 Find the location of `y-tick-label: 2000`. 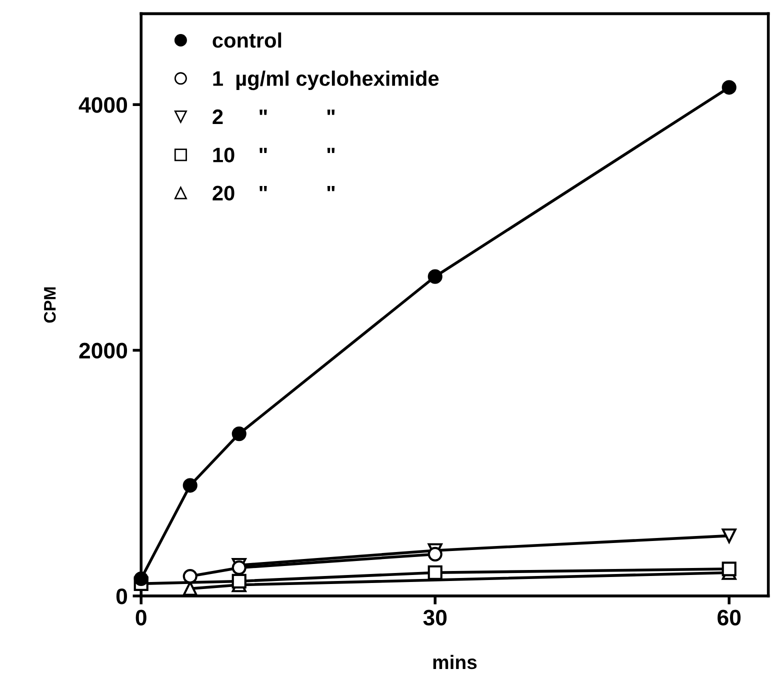

y-tick-label: 2000 is located at coordinates (103, 350).